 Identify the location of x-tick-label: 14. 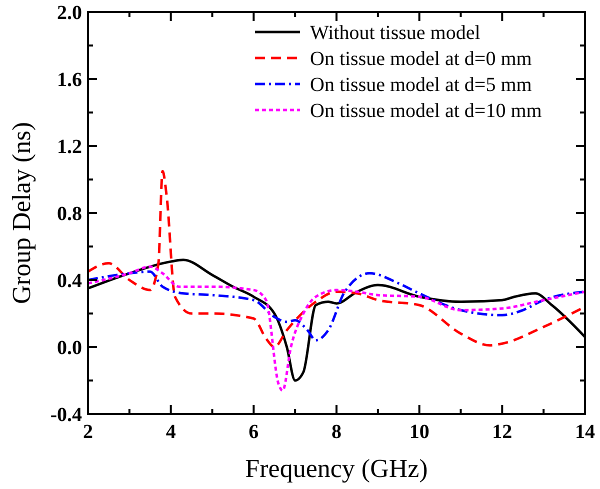
(585, 432).